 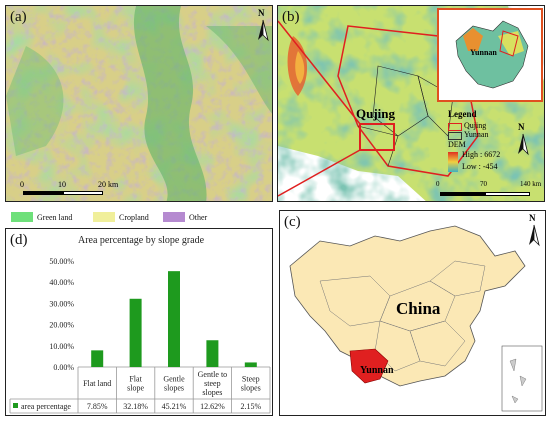 I want to click on category-label: slope, so click(x=135, y=388).